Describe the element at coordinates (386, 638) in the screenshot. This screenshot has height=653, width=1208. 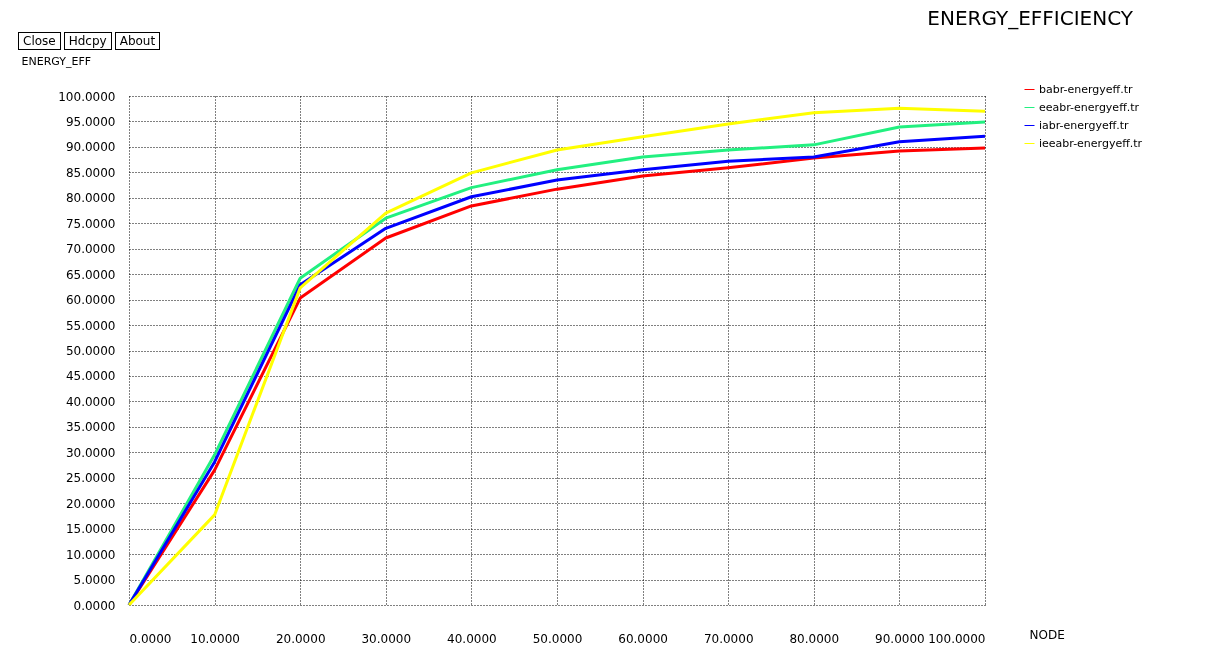
I see `x-tick-label: 30.0000` at that location.